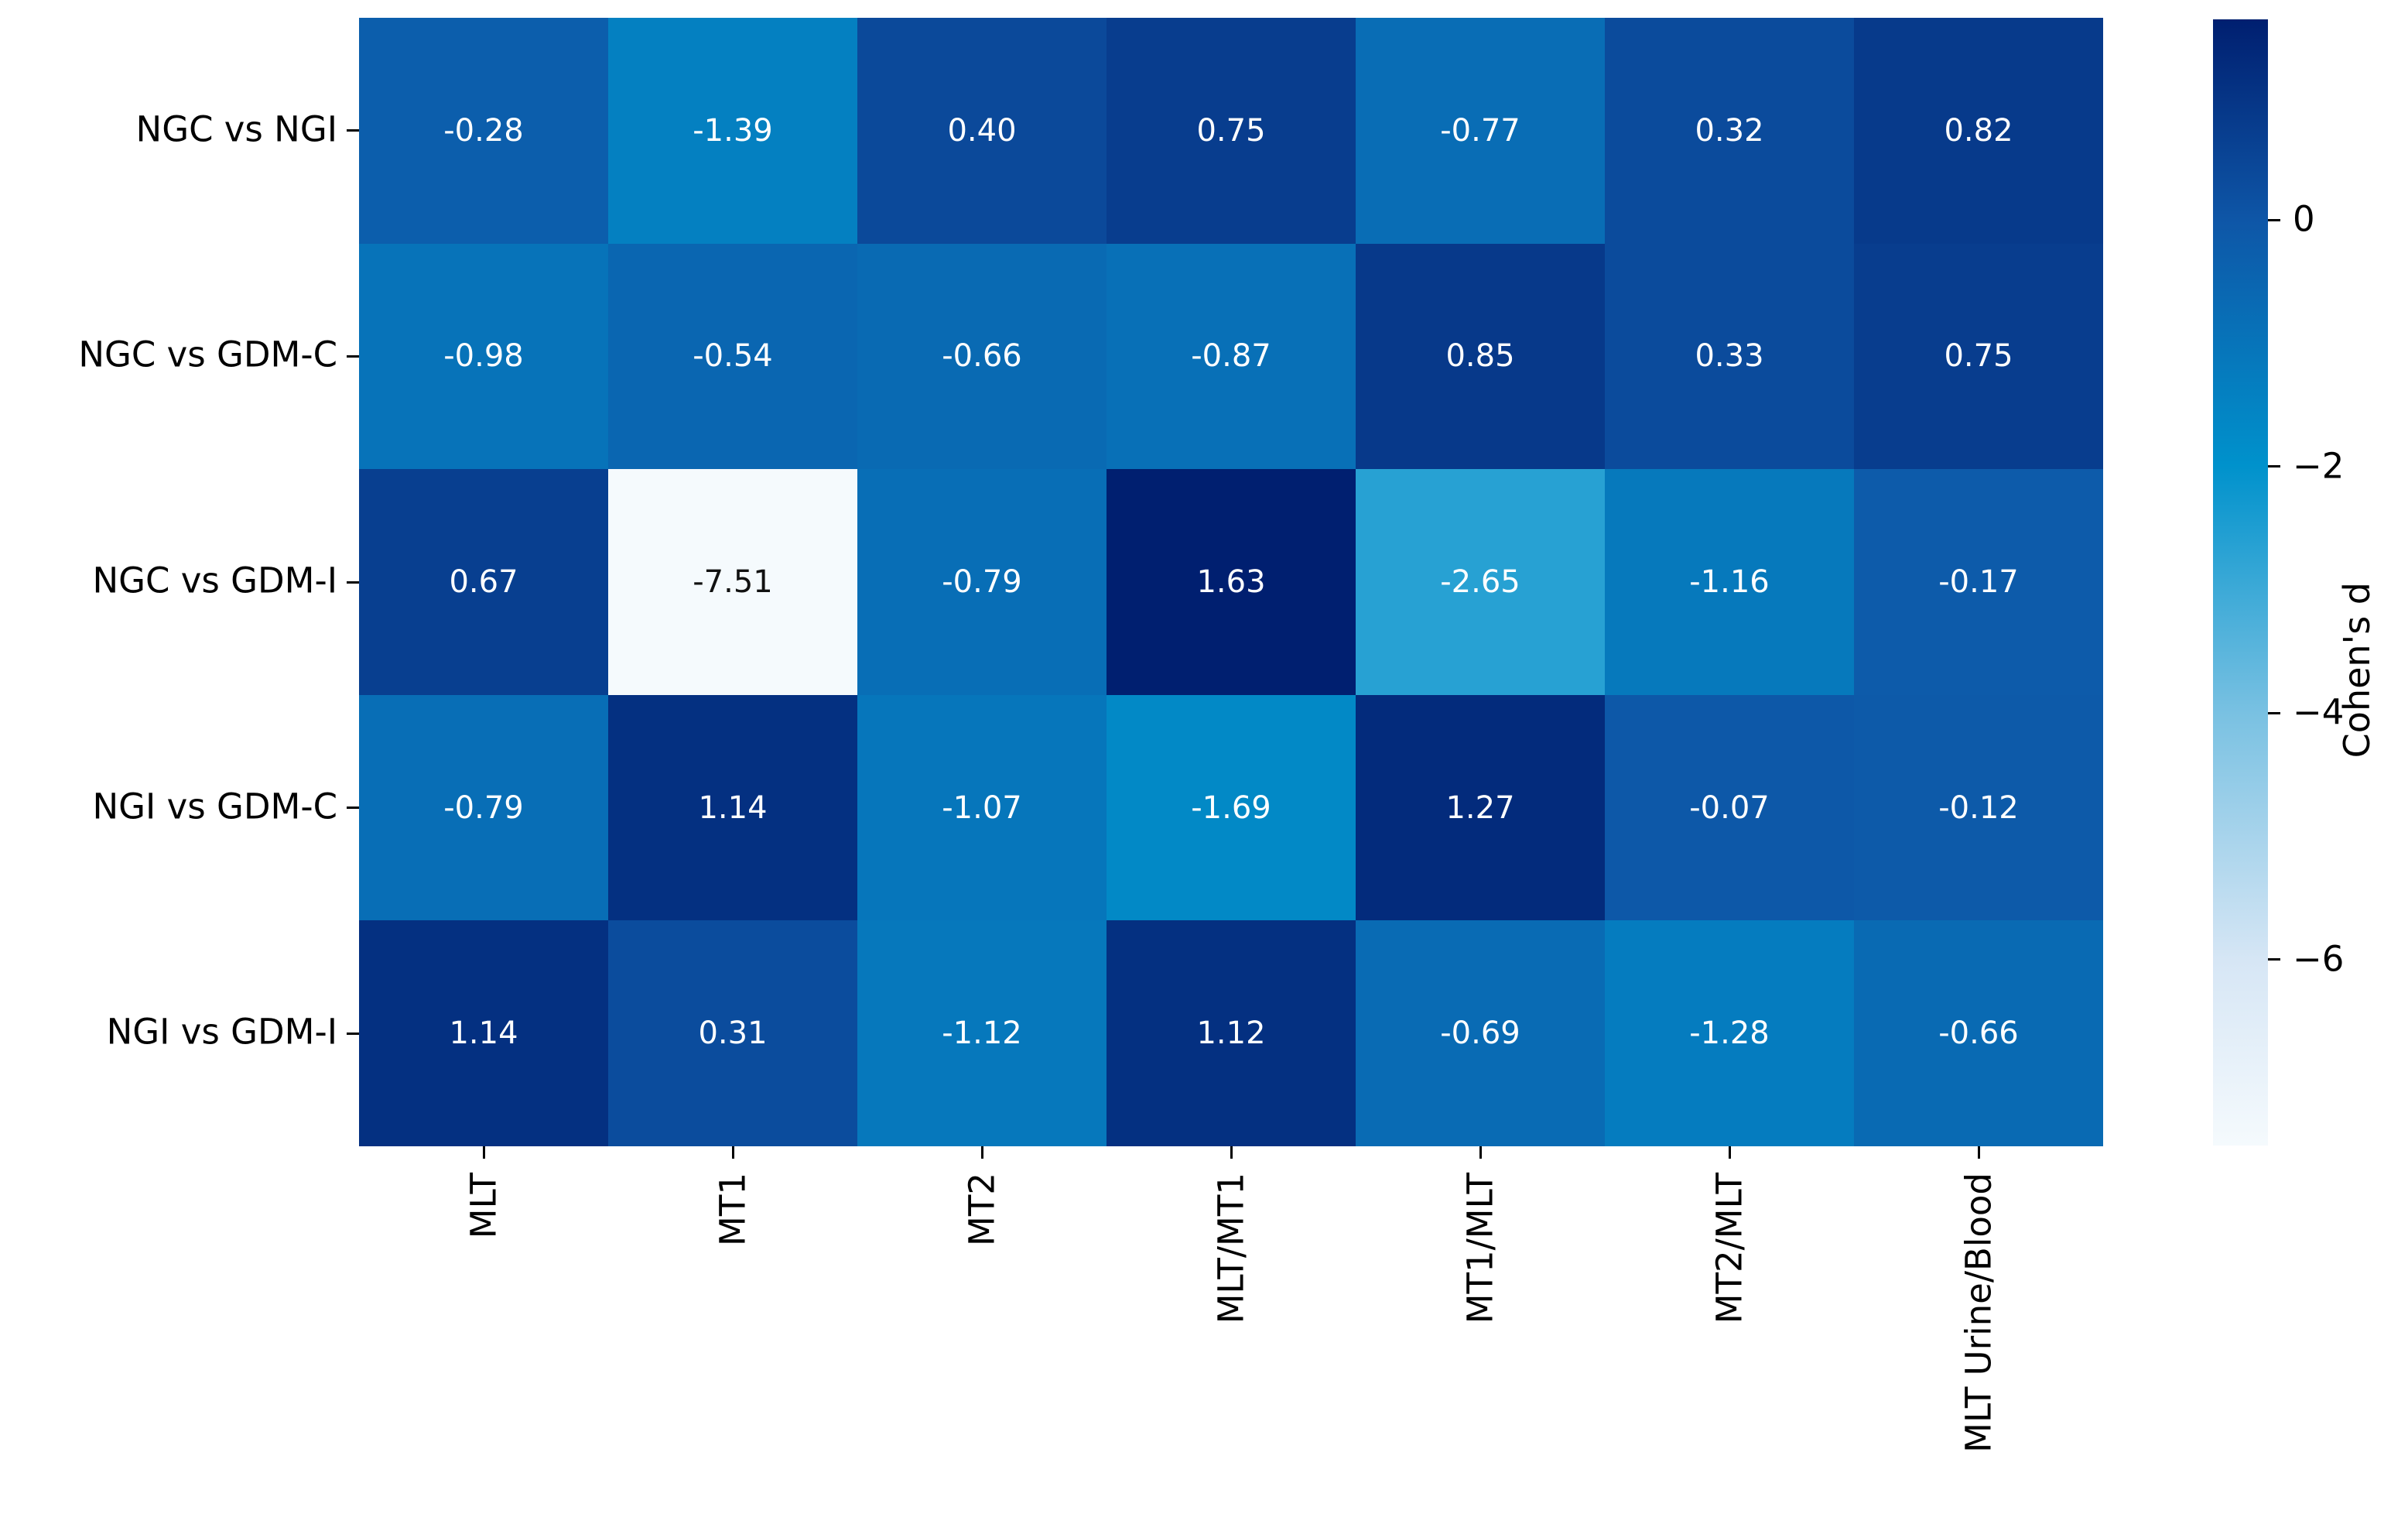  I want to click on heatmap-cell: -0.98, so click(483, 356).